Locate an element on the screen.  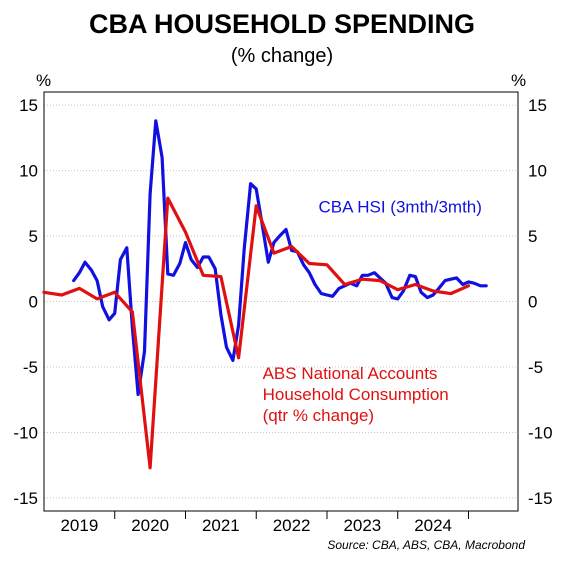
x-tick-label: 2023 is located at coordinates (362, 525).